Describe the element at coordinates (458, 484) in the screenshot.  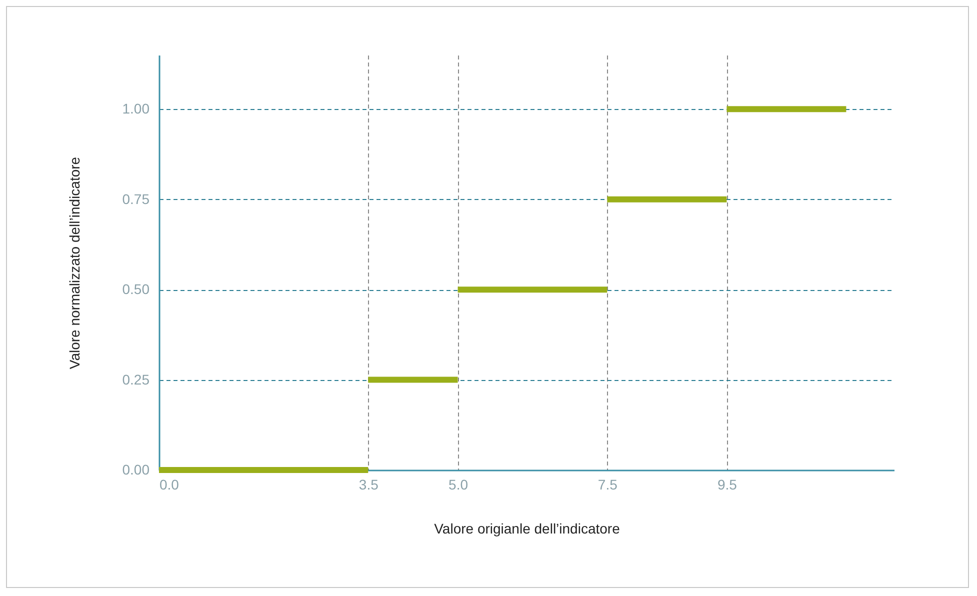
I see `x-tick-label: 5.0` at that location.